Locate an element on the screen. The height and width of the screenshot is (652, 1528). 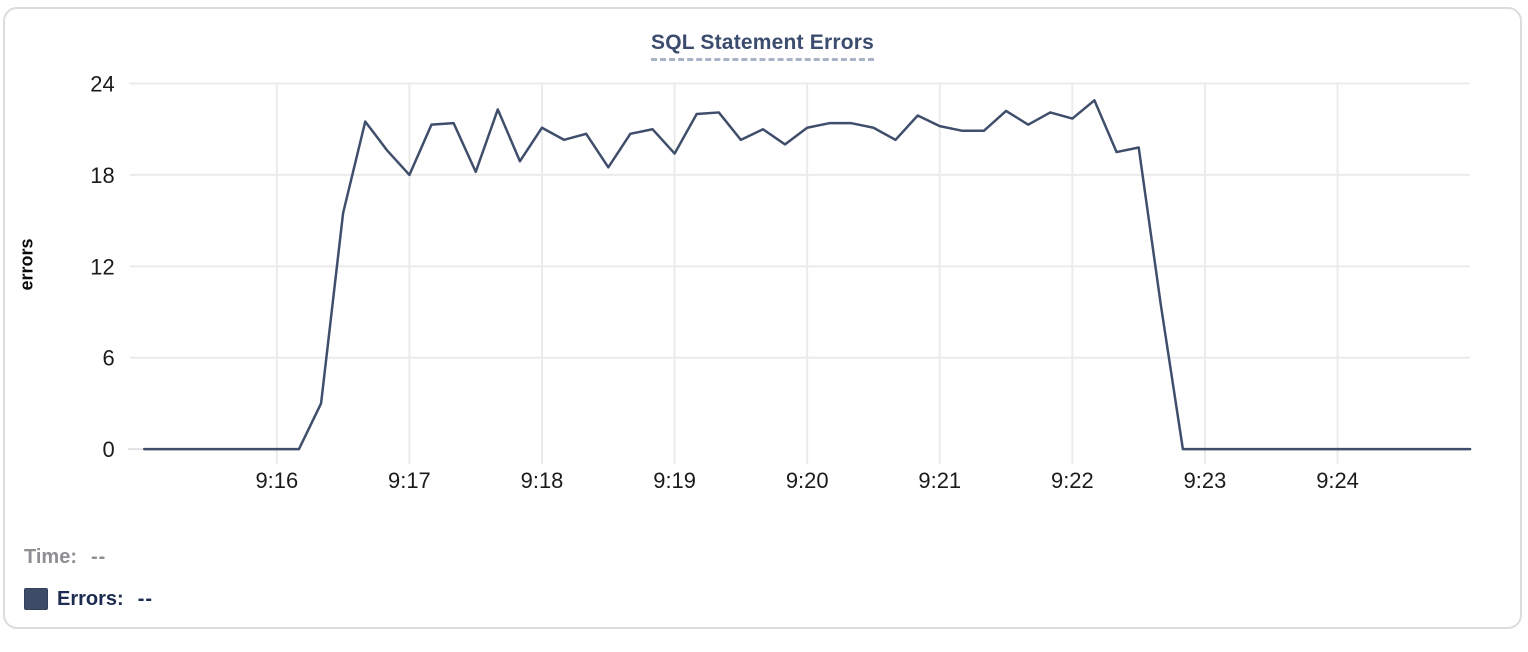
x-tick-label: 9:18 is located at coordinates (542, 480).